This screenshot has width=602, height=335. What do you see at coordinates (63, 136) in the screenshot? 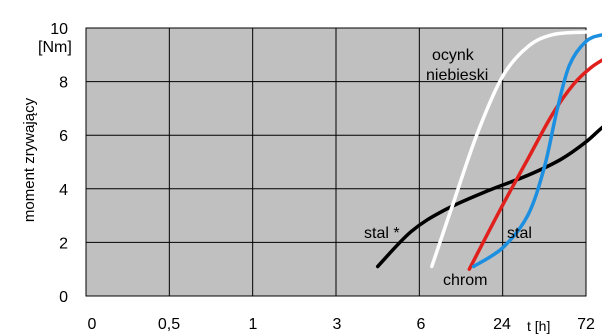
I see `y-tick-label-3: 6` at bounding box center [63, 136].